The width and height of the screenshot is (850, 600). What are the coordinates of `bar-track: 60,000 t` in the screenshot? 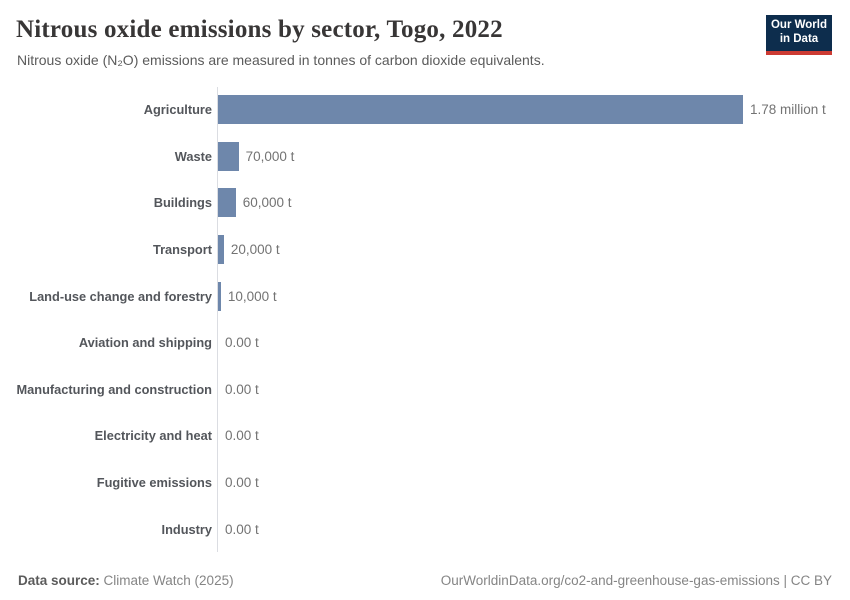 It's located at (533, 203).